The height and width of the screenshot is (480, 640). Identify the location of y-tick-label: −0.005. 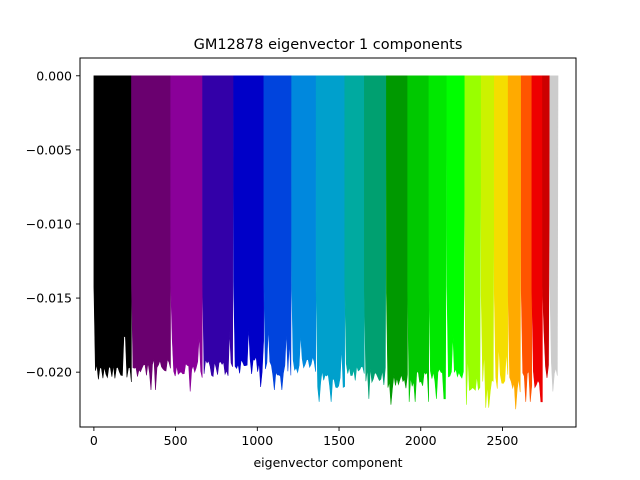
(49, 149).